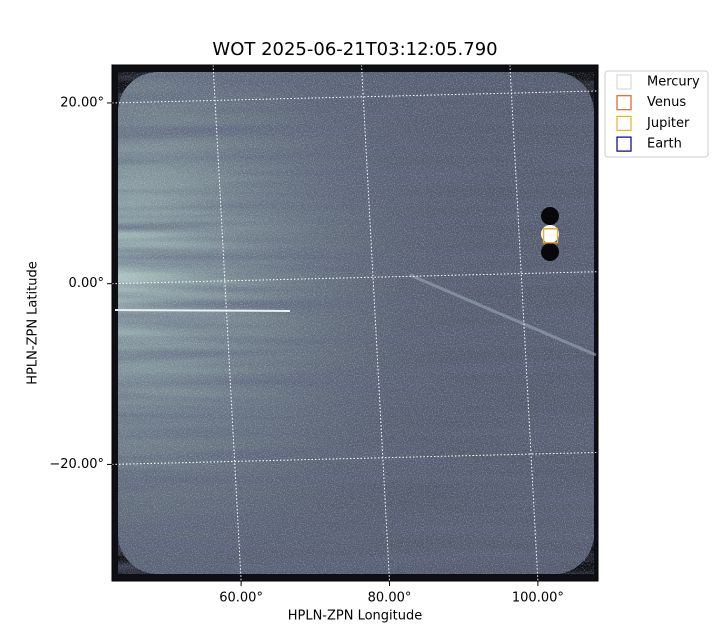  I want to click on y-axis-label: HPLN-ZPN Latitude, so click(33, 322).